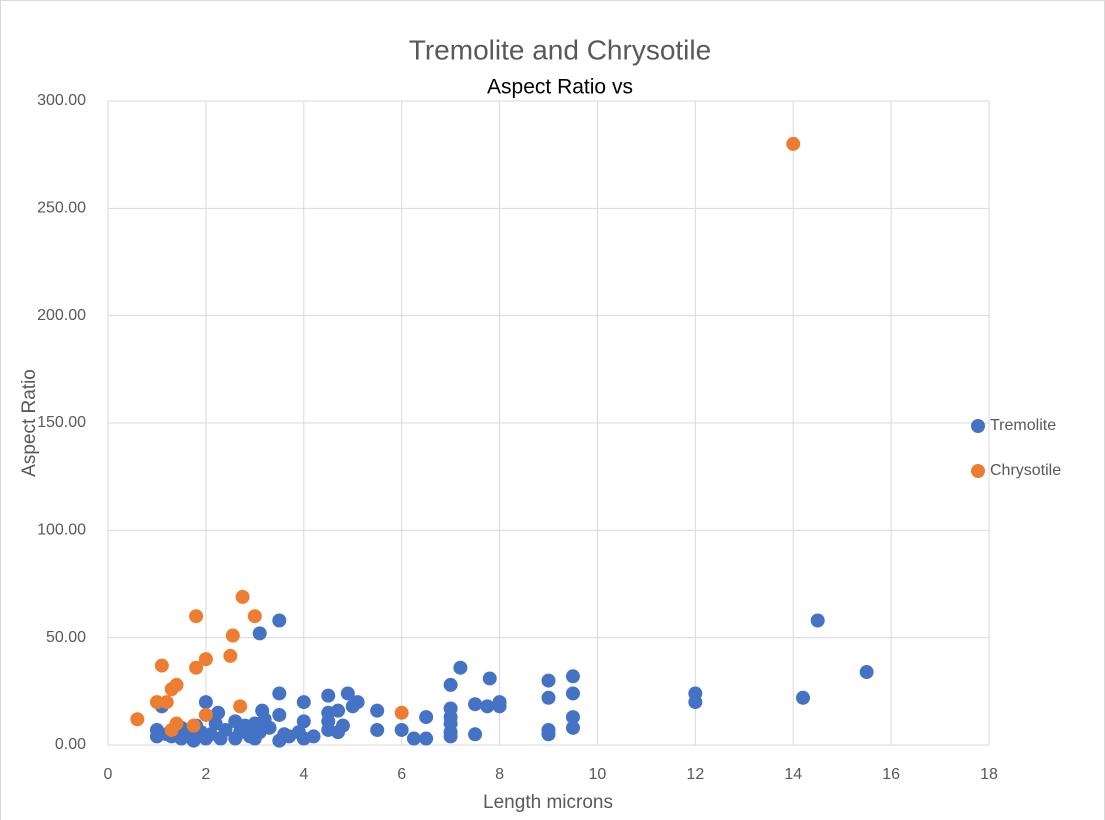 The height and width of the screenshot is (820, 1105). I want to click on x-axis-label: Length microns, so click(548, 802).